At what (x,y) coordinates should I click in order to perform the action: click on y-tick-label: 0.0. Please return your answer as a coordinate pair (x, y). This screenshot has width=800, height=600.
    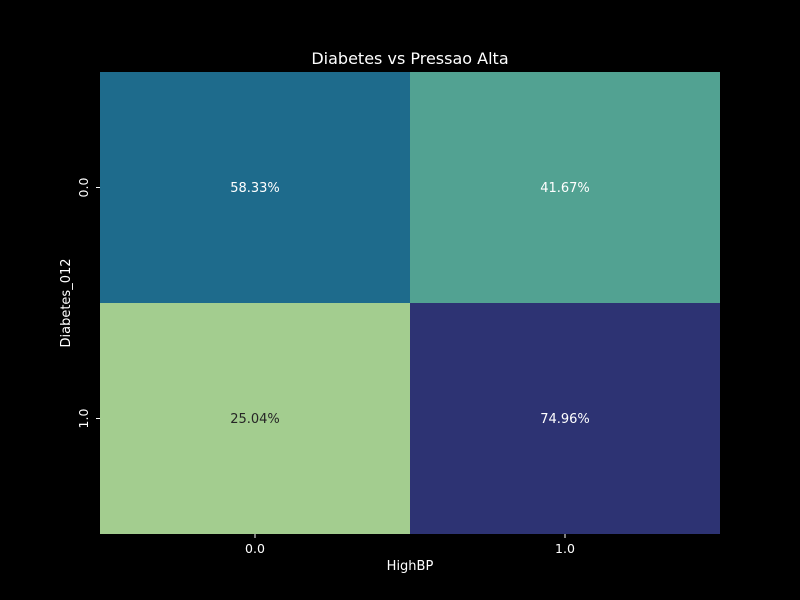
    Looking at the image, I should click on (83, 188).